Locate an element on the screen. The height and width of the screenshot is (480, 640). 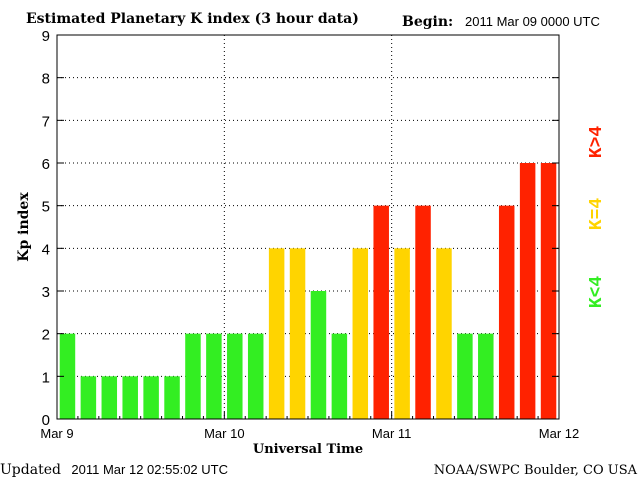
legend: K<4 K=4 K>4 is located at coordinates (597, 217).